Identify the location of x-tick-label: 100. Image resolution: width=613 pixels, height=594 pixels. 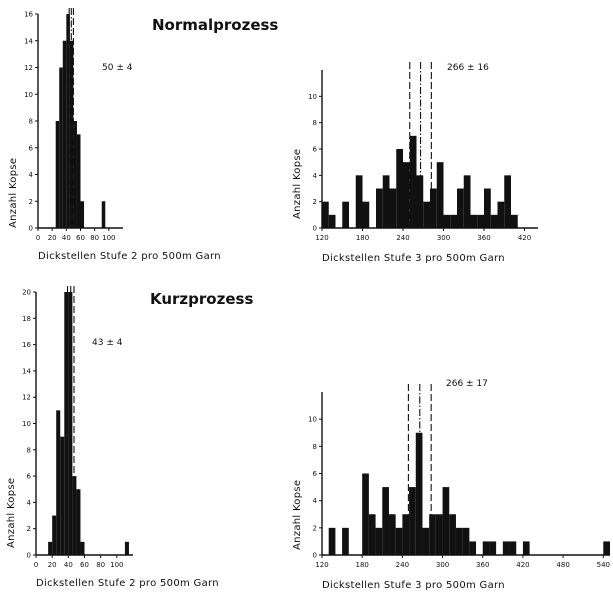
(116, 565).